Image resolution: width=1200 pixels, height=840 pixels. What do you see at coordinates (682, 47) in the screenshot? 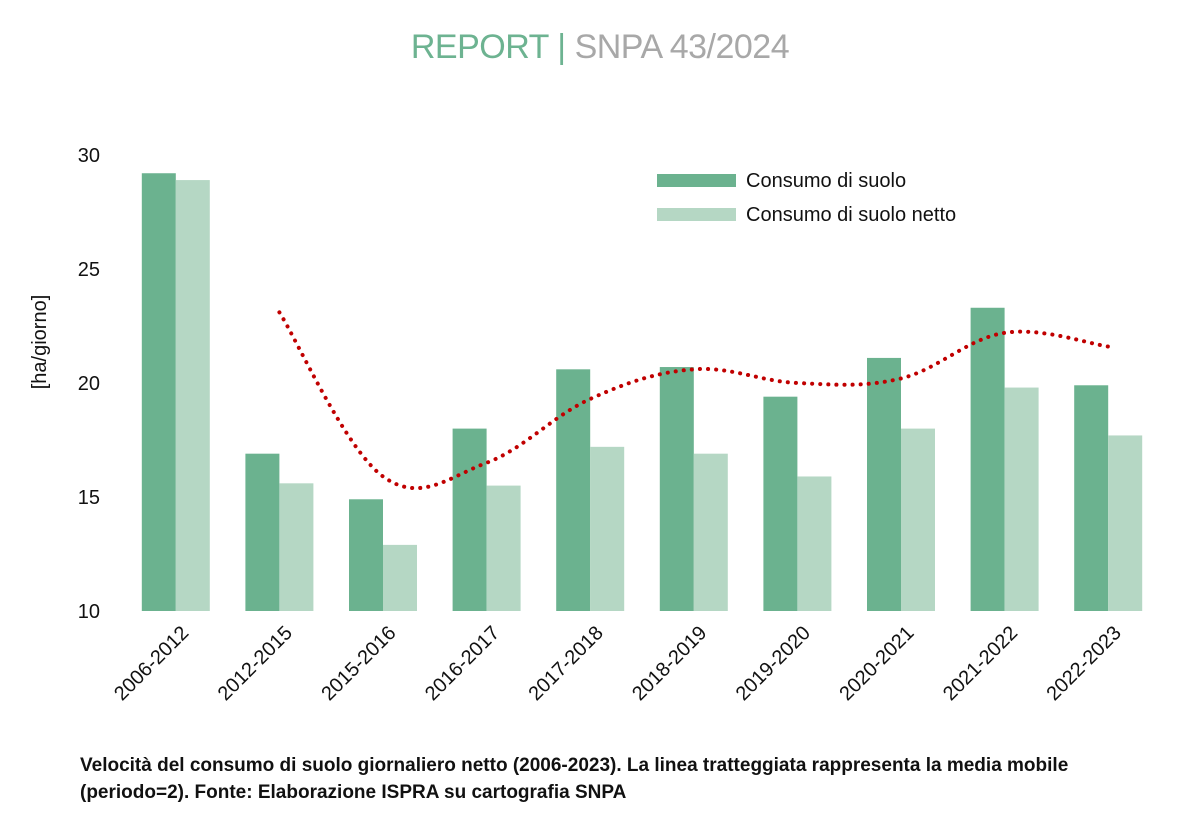
I see `report-code: SNPA 43/2024` at bounding box center [682, 47].